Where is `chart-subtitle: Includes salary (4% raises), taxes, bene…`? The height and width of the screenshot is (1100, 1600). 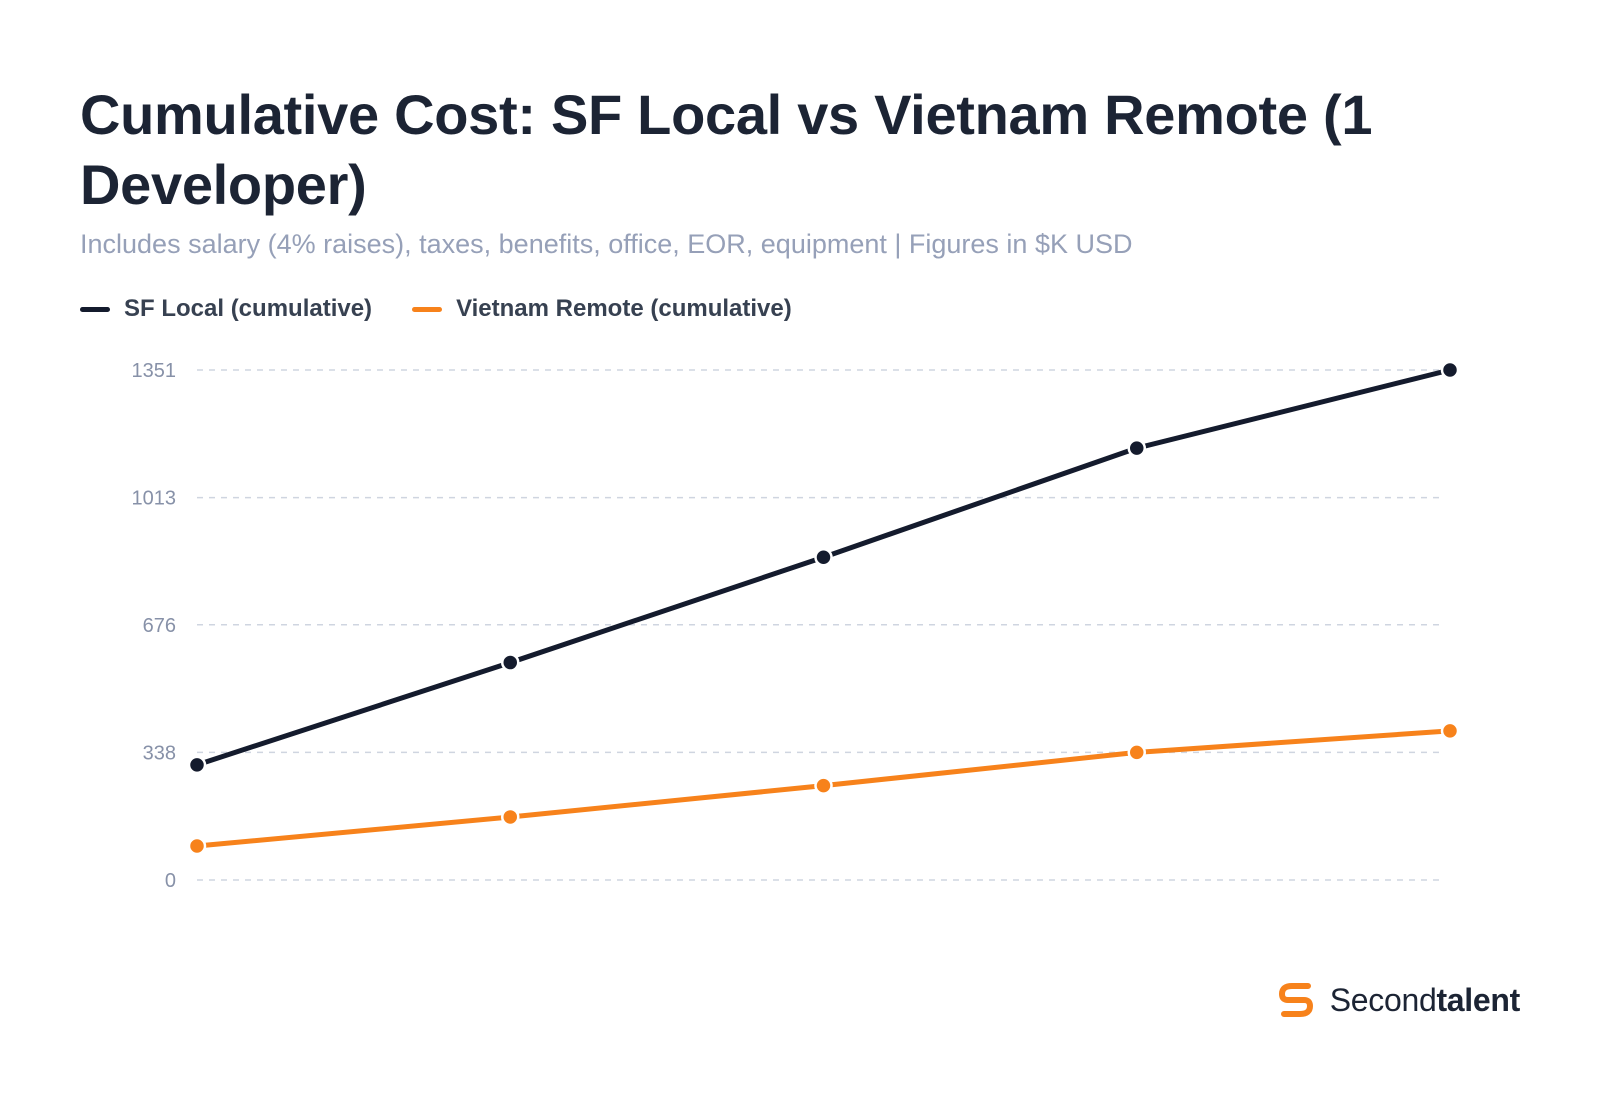 chart-subtitle: Includes salary (4% raises), taxes, bene… is located at coordinates (606, 244).